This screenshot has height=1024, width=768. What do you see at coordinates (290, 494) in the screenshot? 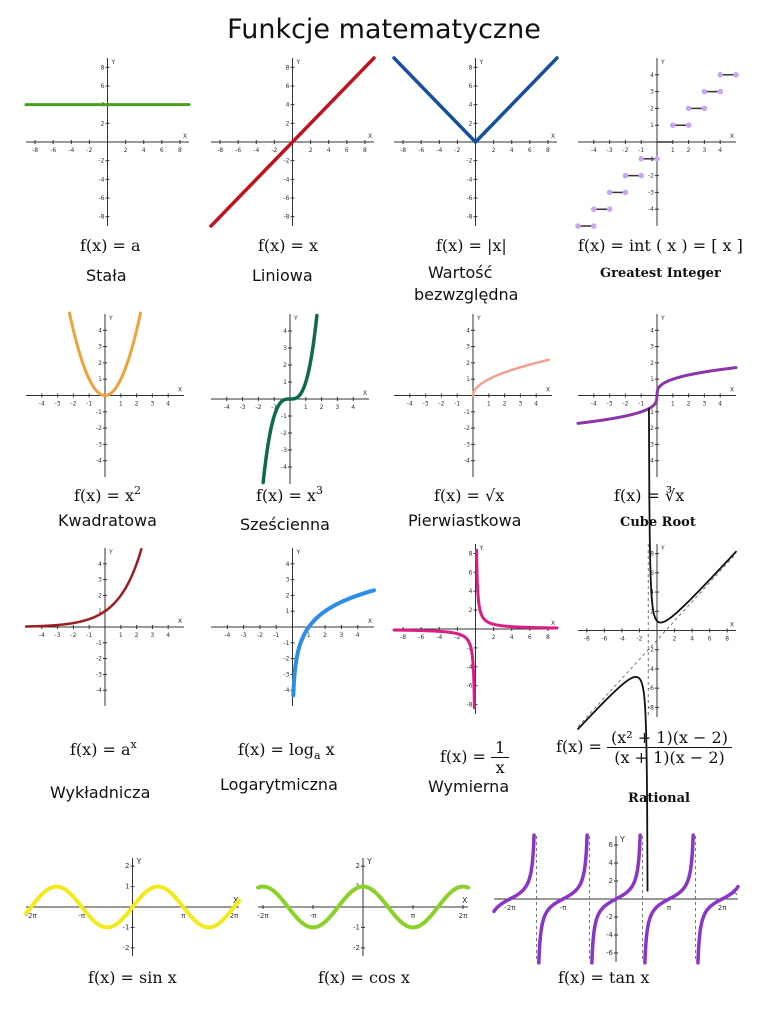
I see `cubic-formula: f(x) = x3` at bounding box center [290, 494].